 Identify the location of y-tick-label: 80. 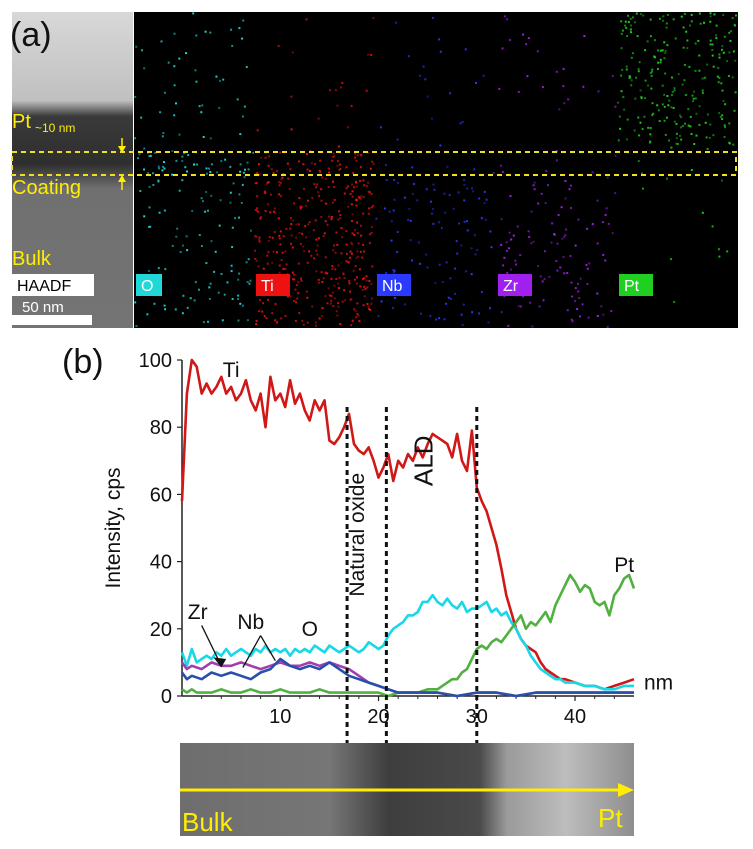
(161, 428).